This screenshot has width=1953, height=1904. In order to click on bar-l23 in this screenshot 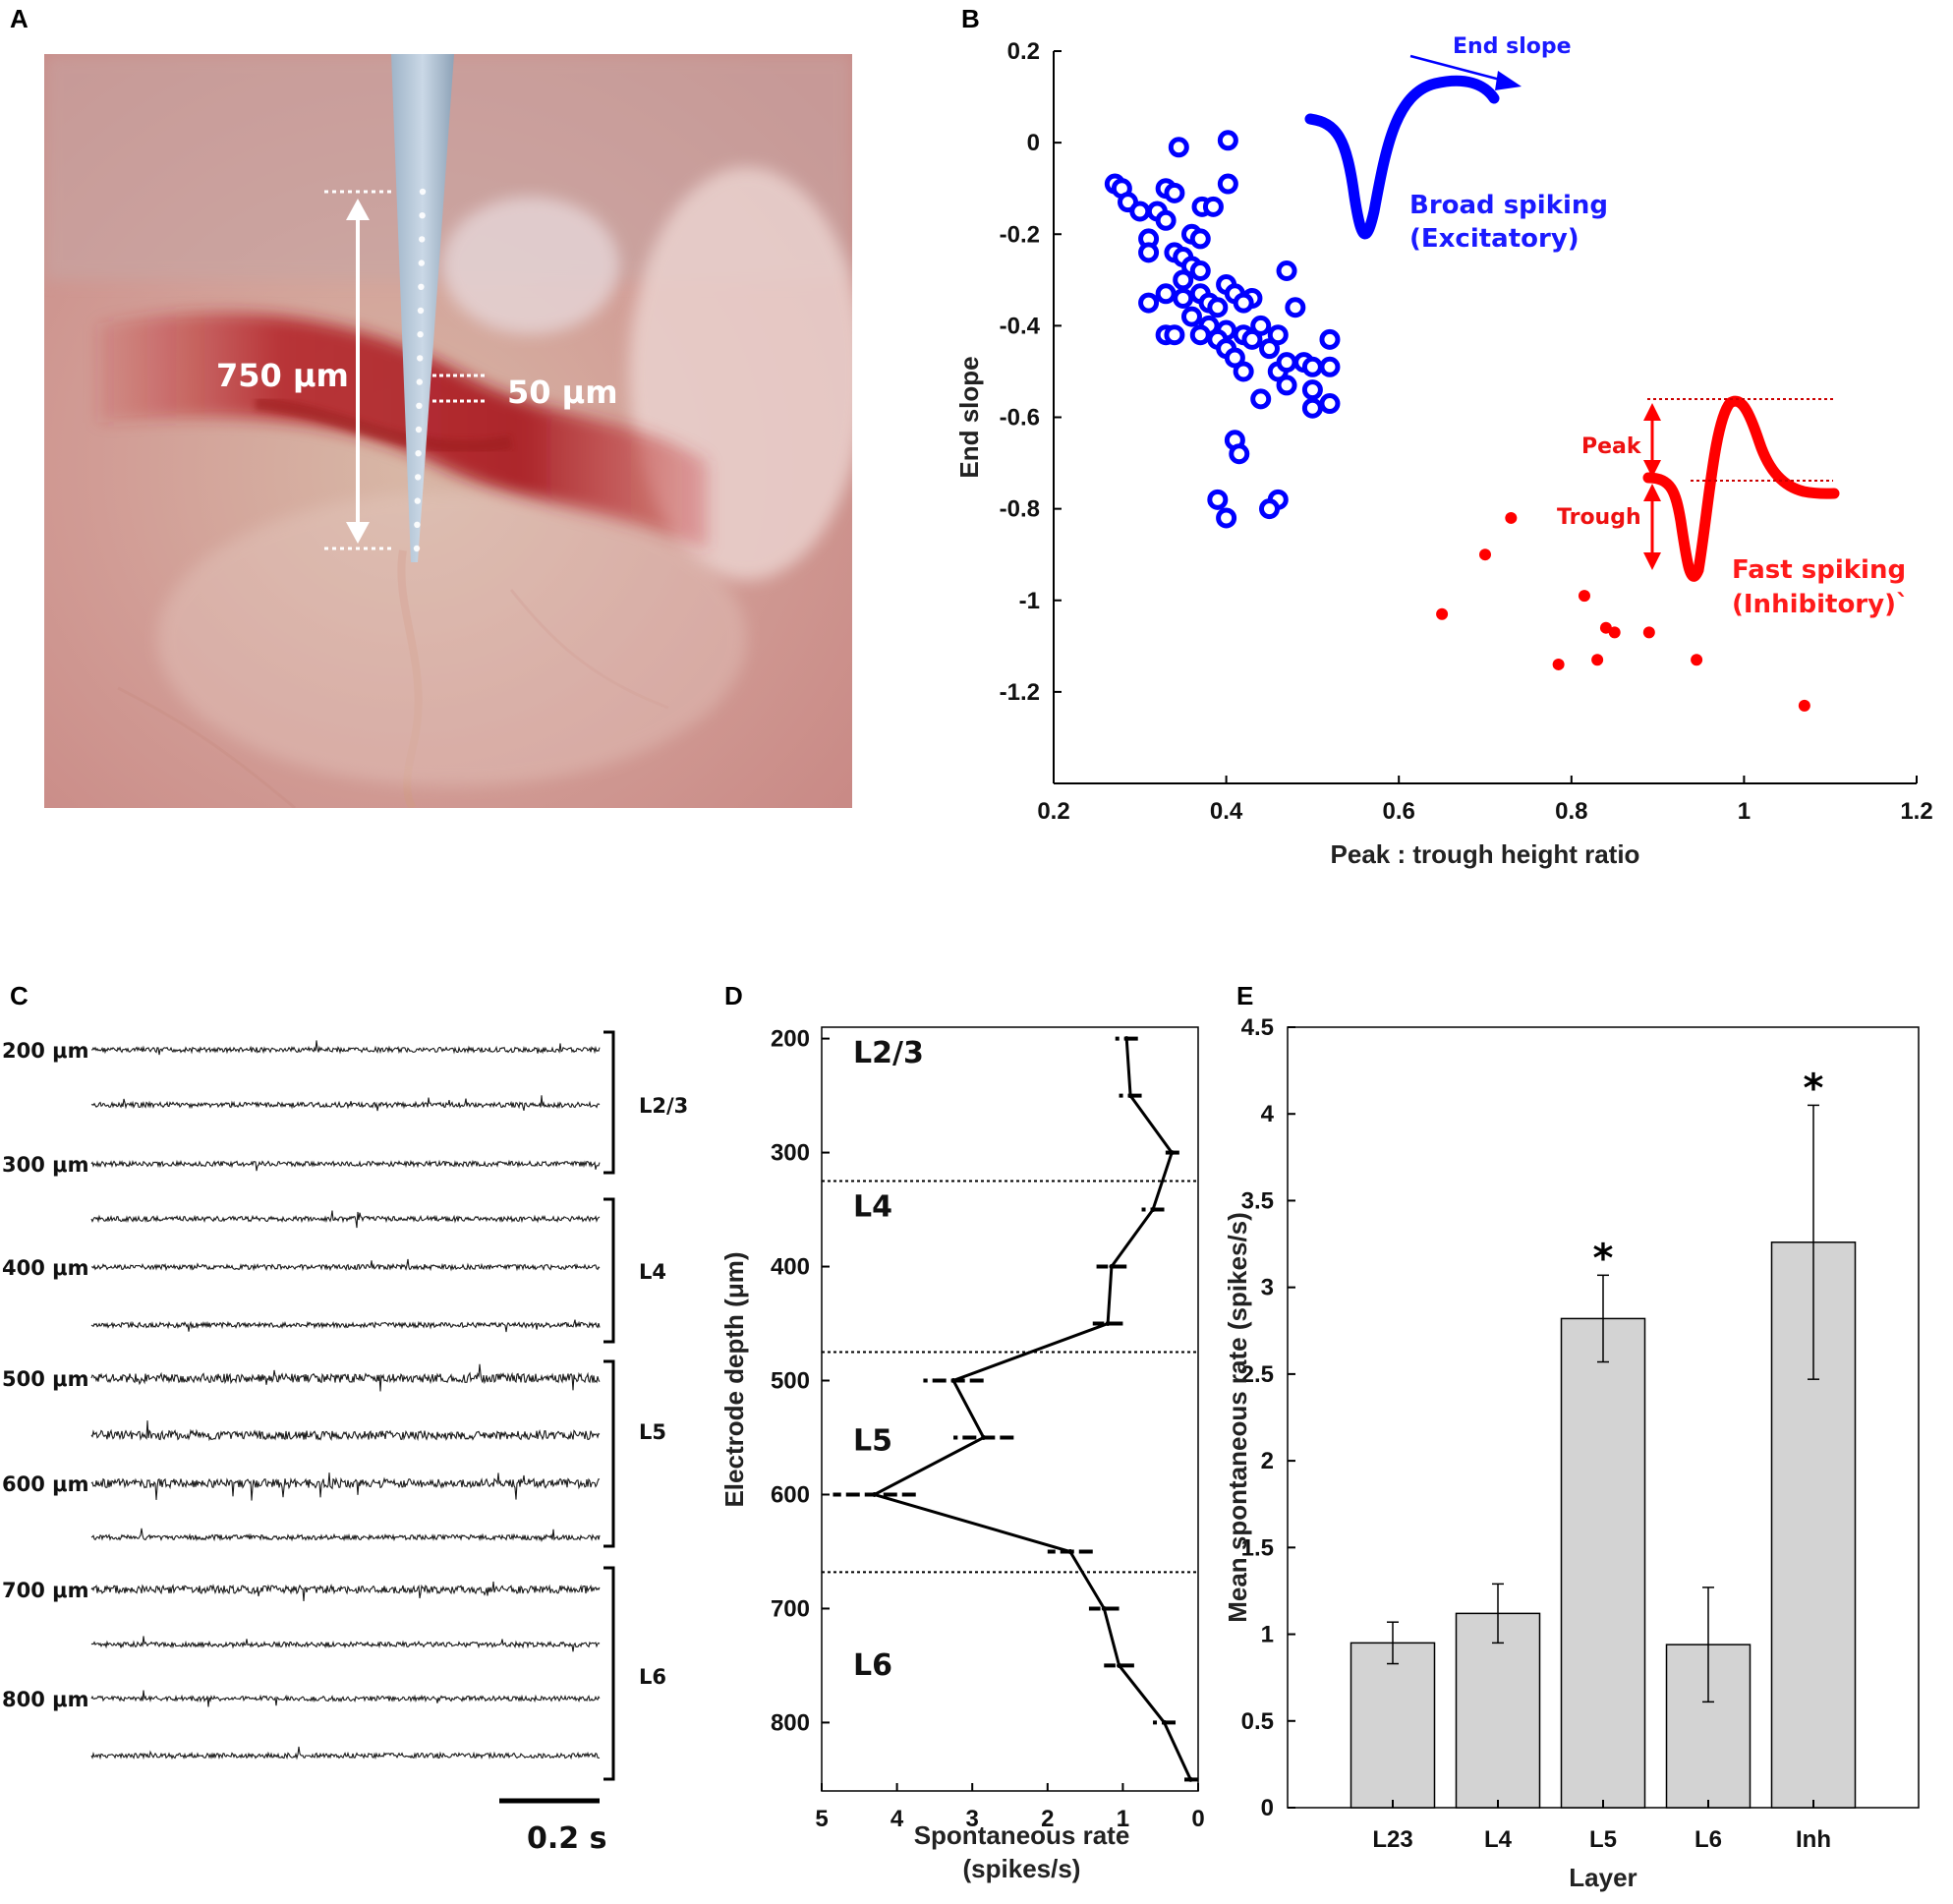, I will do `click(1393, 1725)`.